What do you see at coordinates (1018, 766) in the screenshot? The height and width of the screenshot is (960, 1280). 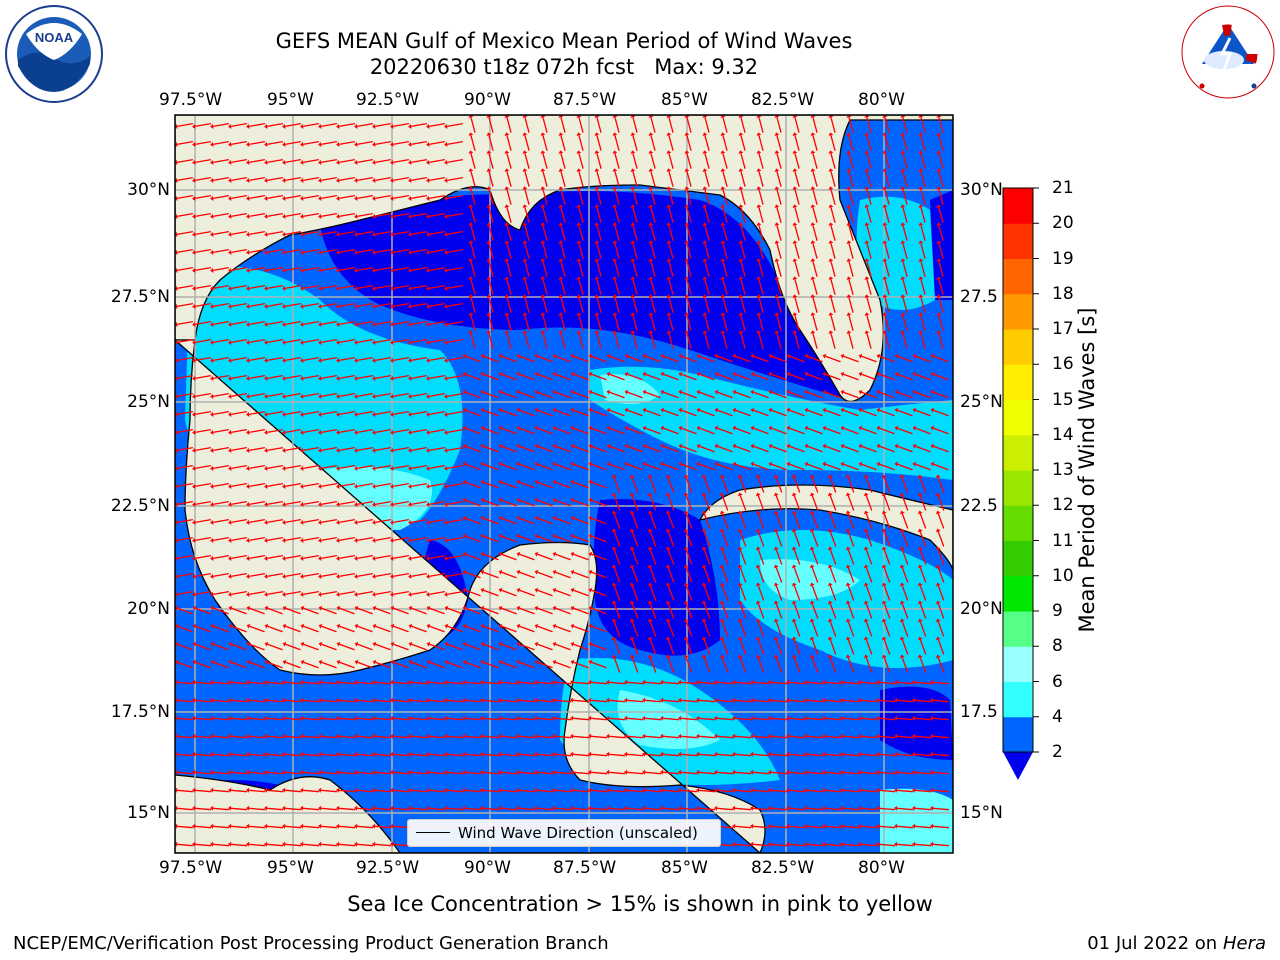 I see `colorbar-extend-triangle` at bounding box center [1018, 766].